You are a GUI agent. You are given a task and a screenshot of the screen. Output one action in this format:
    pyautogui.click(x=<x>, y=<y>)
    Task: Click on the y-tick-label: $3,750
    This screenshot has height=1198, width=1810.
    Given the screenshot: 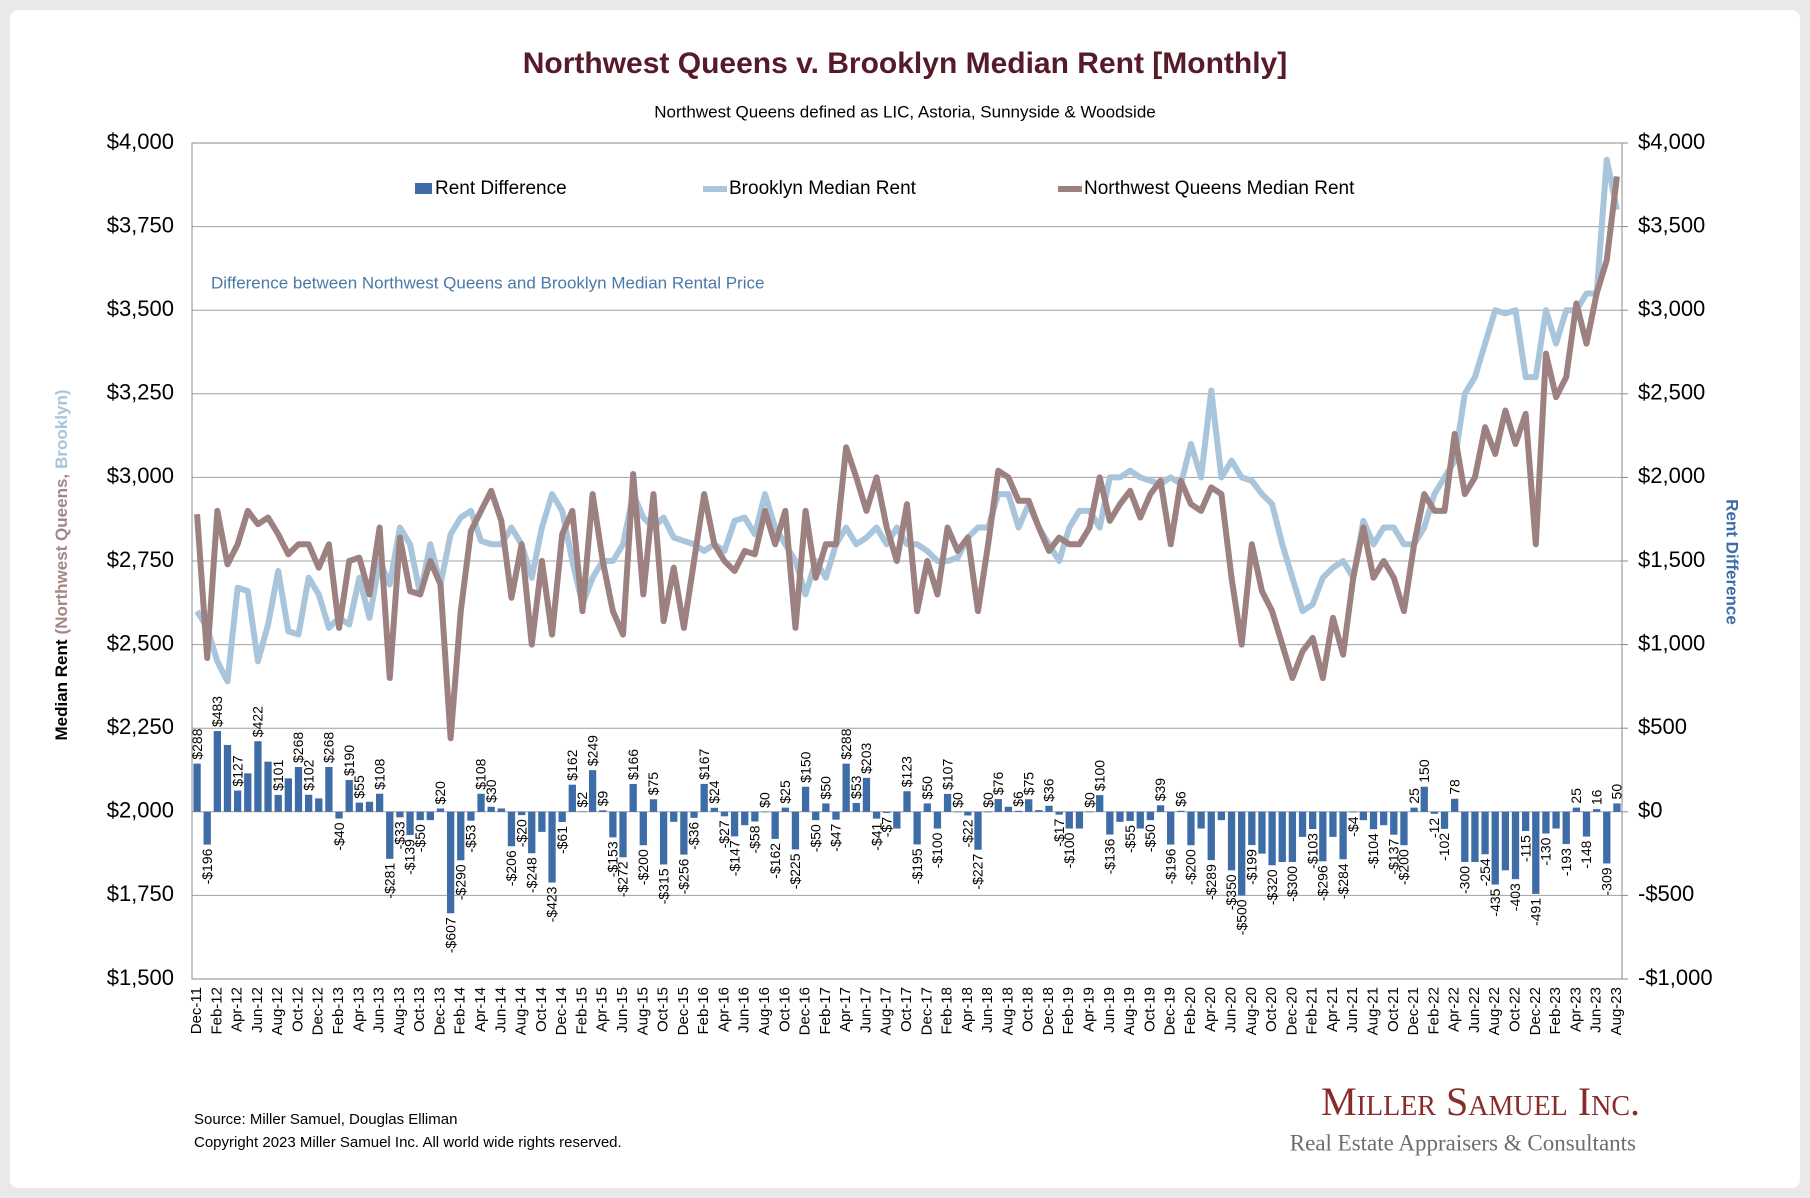 What is the action you would take?
    pyautogui.click(x=140, y=224)
    